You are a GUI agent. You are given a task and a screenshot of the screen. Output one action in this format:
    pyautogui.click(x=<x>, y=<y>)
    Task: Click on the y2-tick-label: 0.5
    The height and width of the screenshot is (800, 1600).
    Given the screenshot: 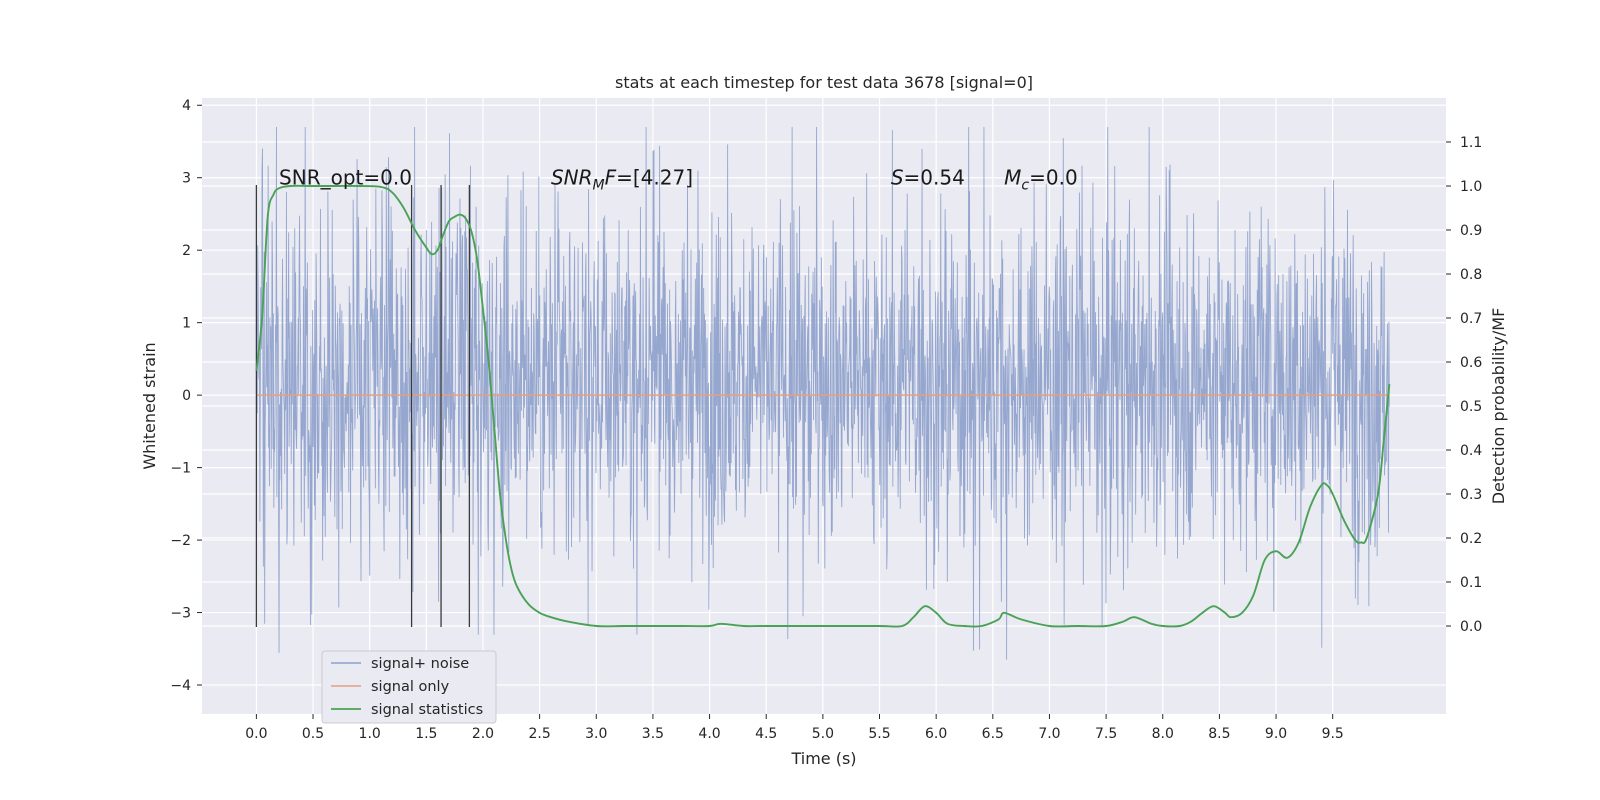 What is the action you would take?
    pyautogui.click(x=1471, y=407)
    